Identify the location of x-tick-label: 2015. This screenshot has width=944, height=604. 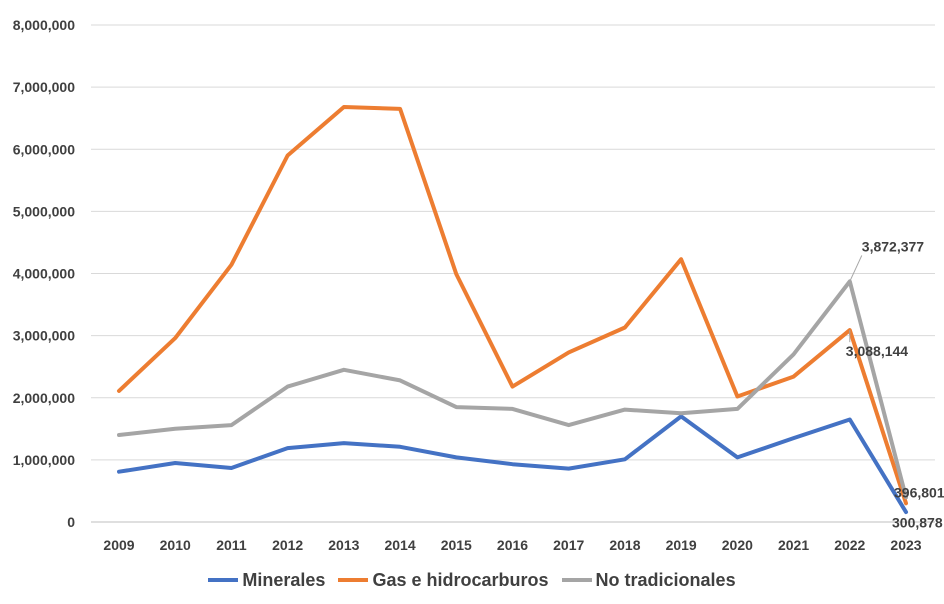
(456, 545).